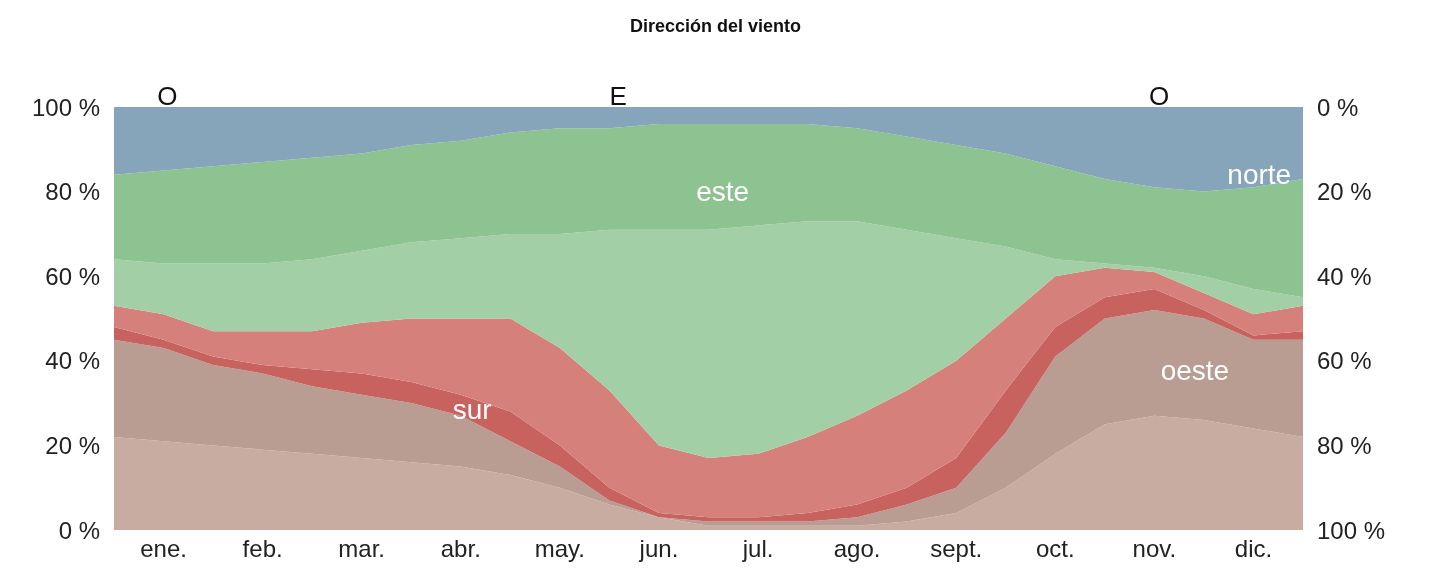  What do you see at coordinates (1055, 548) in the screenshot?
I see `x-tick-label: oct.` at bounding box center [1055, 548].